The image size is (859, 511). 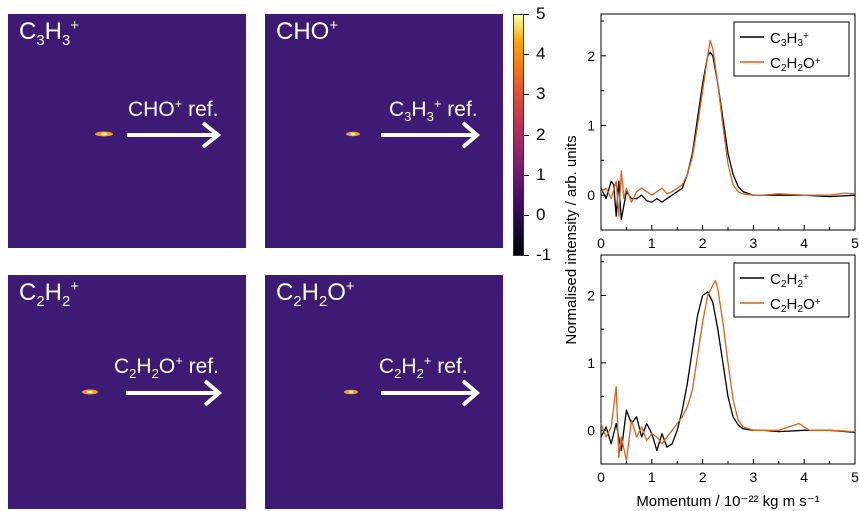 I want to click on reference-label: C2H2+ ref., so click(x=423, y=367).